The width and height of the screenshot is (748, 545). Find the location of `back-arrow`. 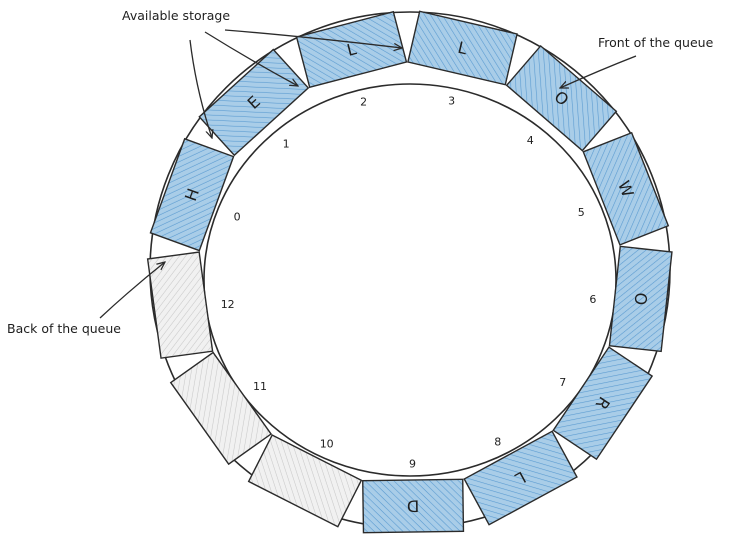

back-arrow is located at coordinates (132, 290).